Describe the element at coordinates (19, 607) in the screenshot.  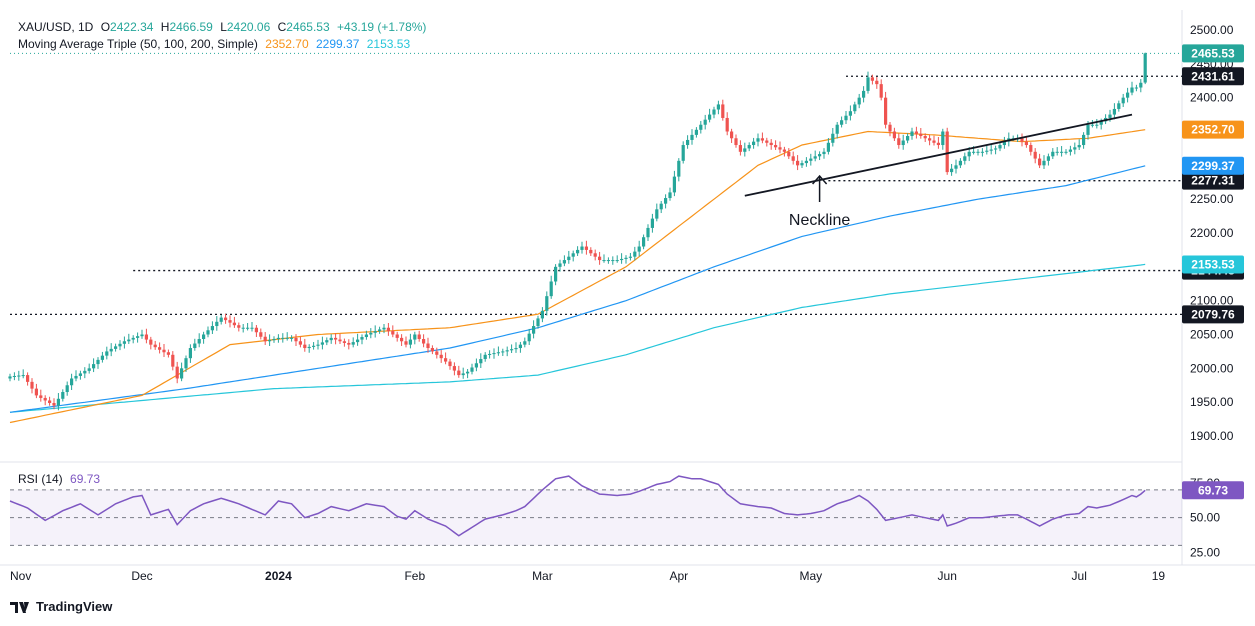
I see `tradingview-icon` at that location.